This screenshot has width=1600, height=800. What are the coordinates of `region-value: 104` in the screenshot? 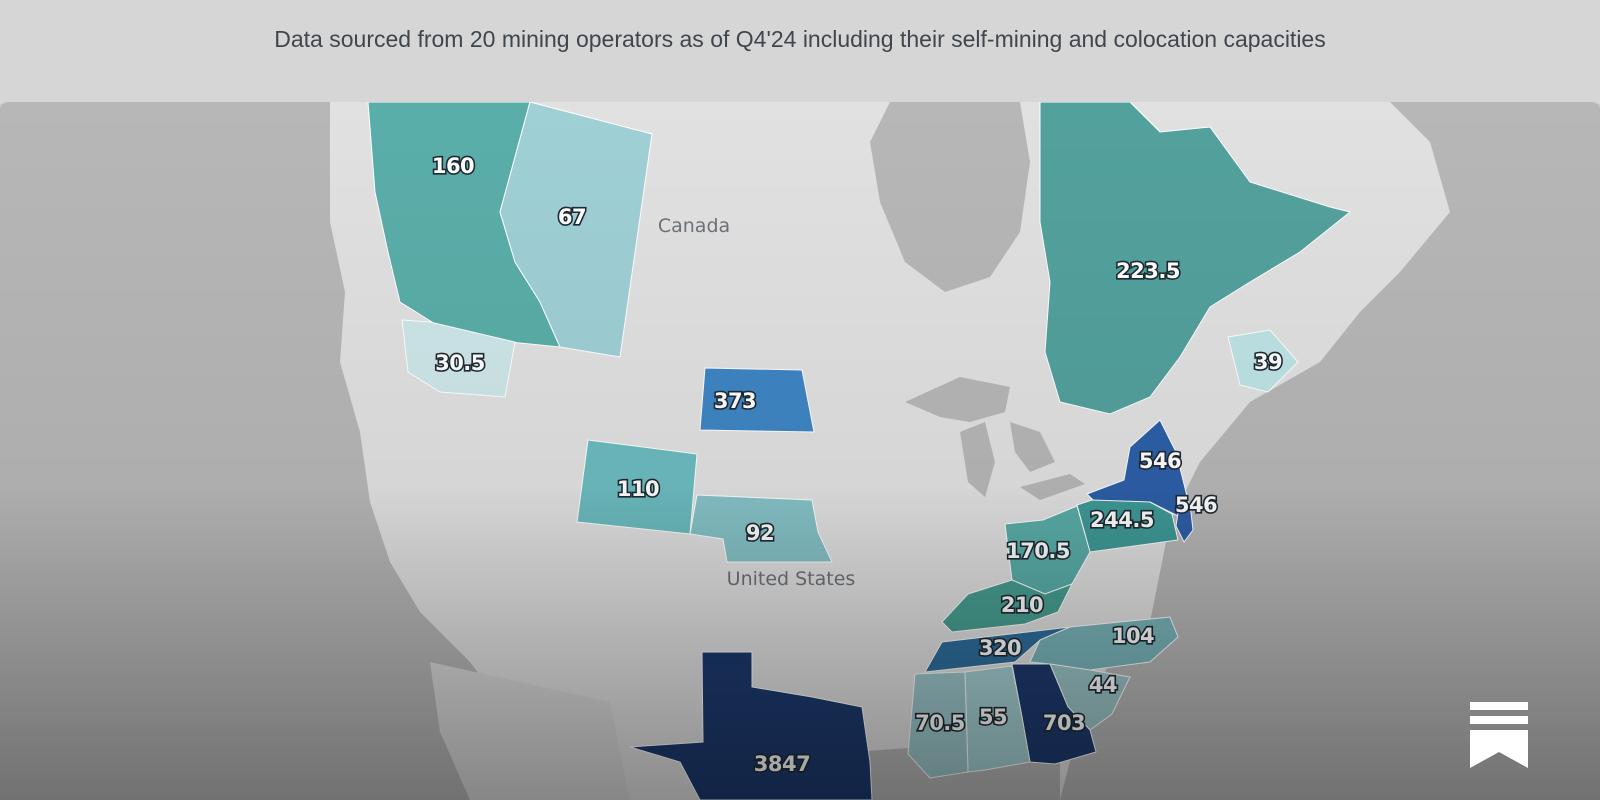 It's located at (1133, 636).